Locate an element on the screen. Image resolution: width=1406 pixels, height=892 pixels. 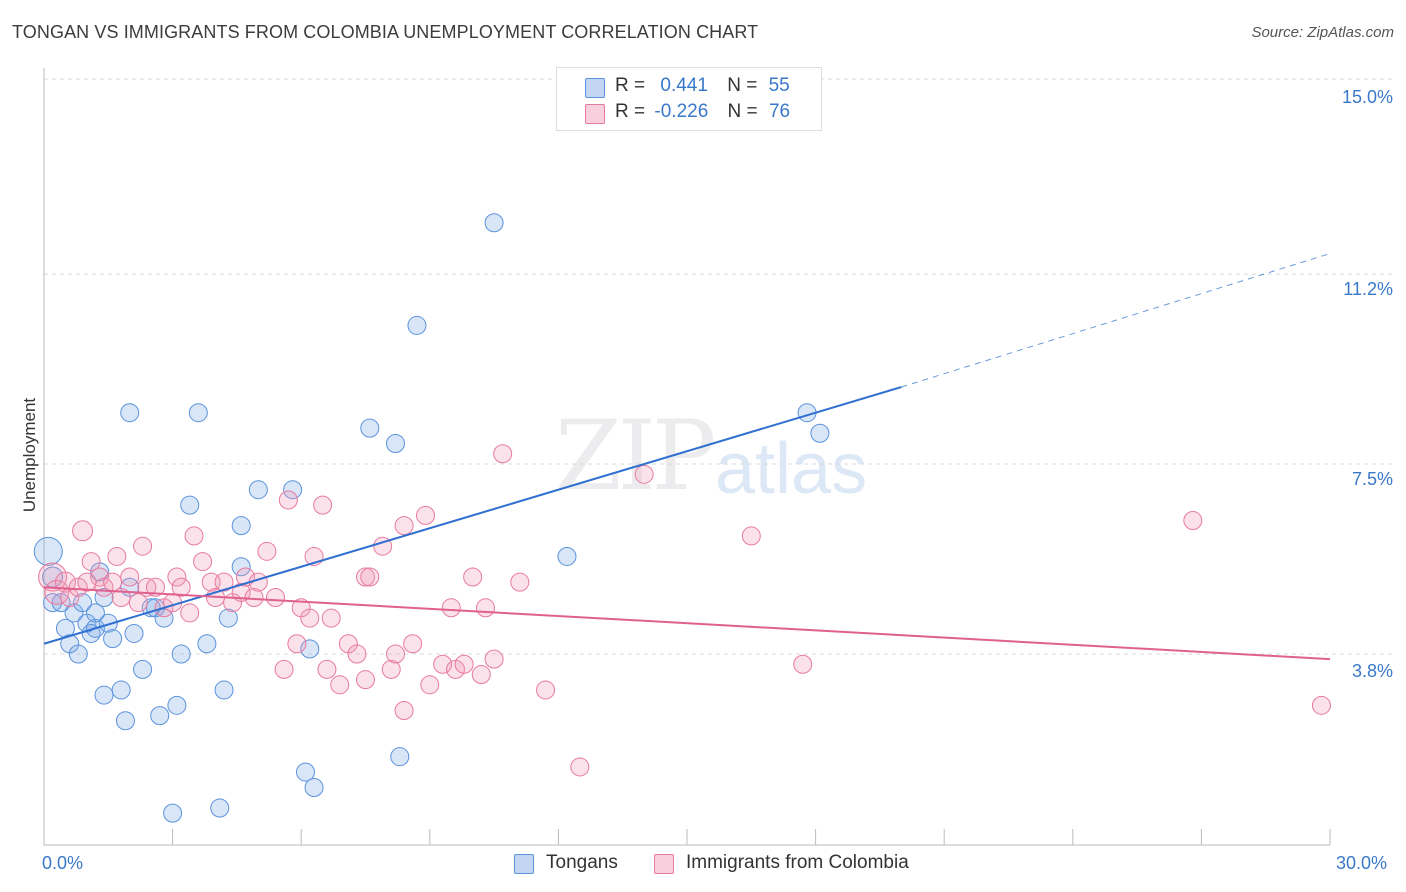
correlation-legend: R = 0.441 N = 55 R = -0.226 N = 76 is located at coordinates (689, 99).